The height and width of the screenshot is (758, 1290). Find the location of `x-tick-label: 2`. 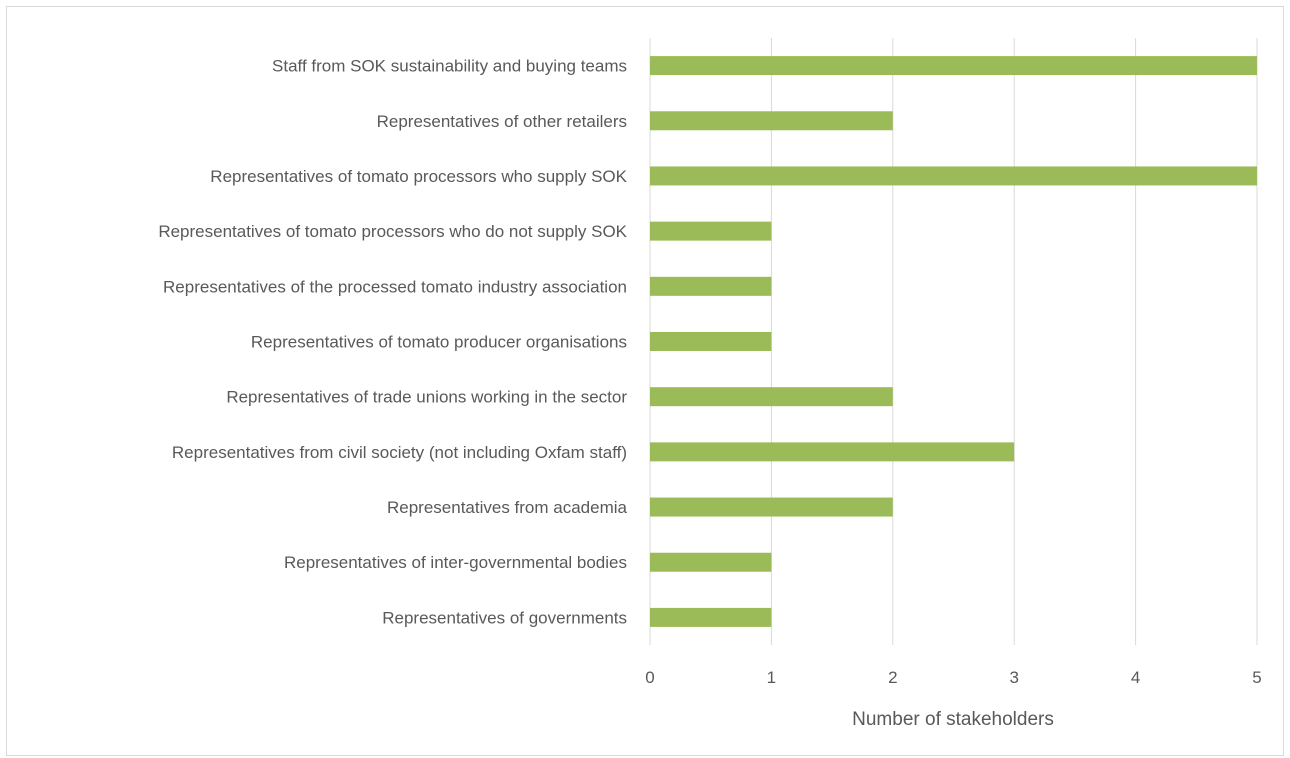

x-tick-label: 2 is located at coordinates (892, 677).